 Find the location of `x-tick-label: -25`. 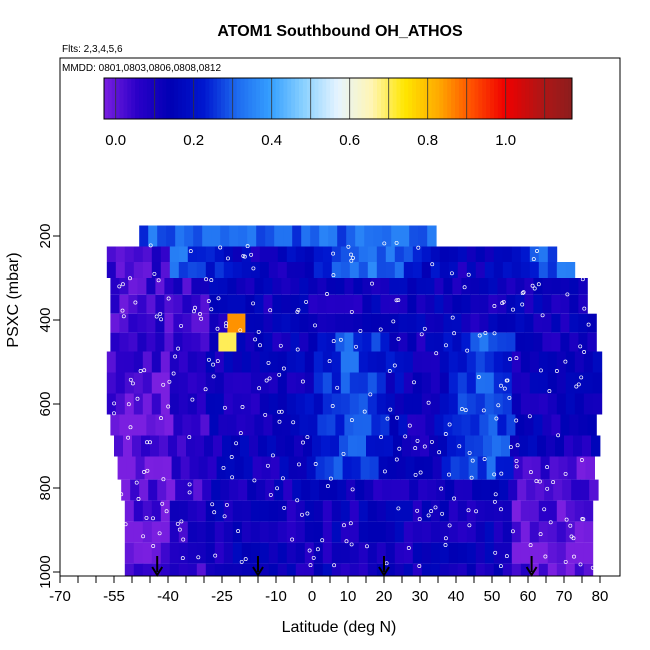

x-tick-label: -25 is located at coordinates (222, 596).